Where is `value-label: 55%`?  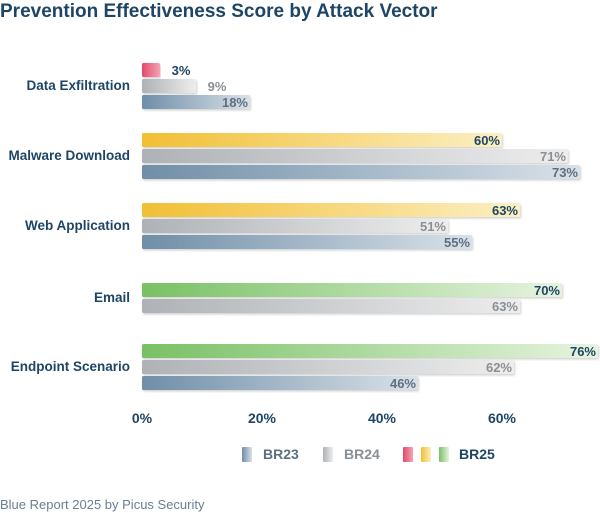 value-label: 55% is located at coordinates (457, 242).